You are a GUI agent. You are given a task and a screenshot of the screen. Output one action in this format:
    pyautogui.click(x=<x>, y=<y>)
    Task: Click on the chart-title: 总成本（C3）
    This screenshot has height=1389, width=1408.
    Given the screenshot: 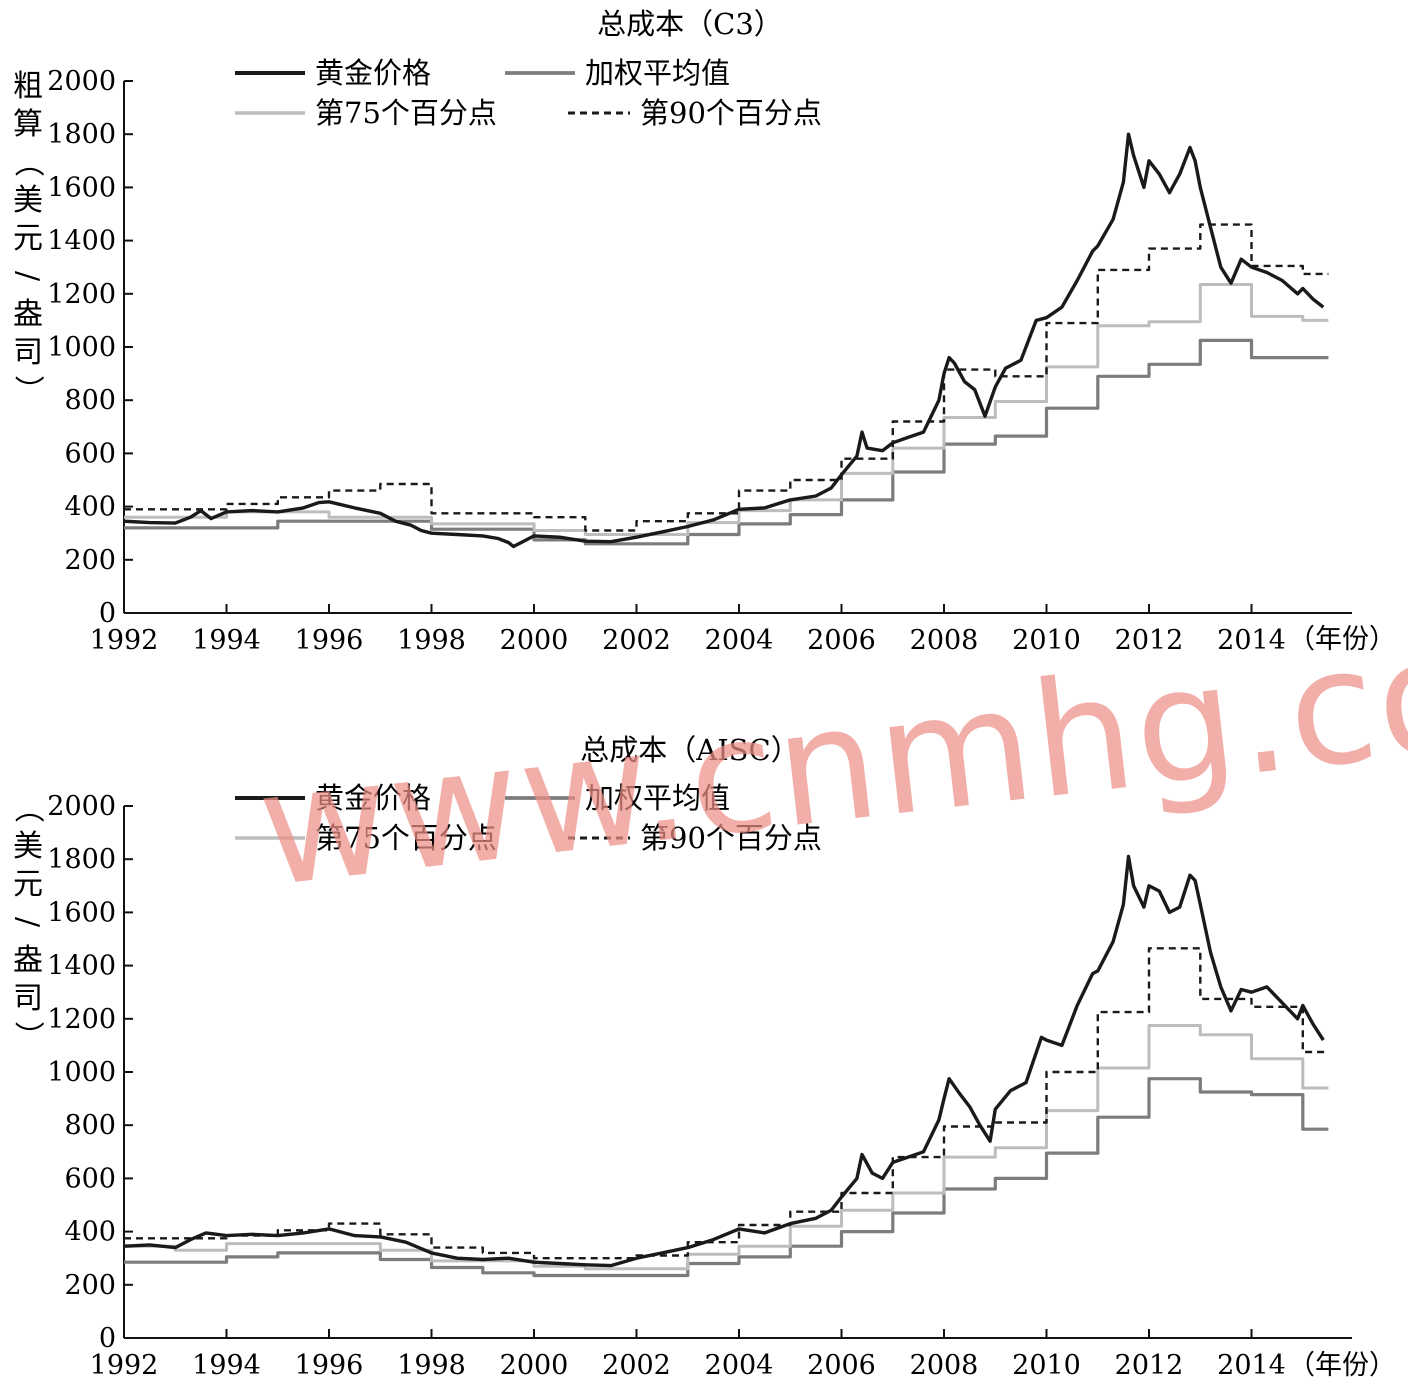 What is the action you would take?
    pyautogui.click(x=690, y=24)
    